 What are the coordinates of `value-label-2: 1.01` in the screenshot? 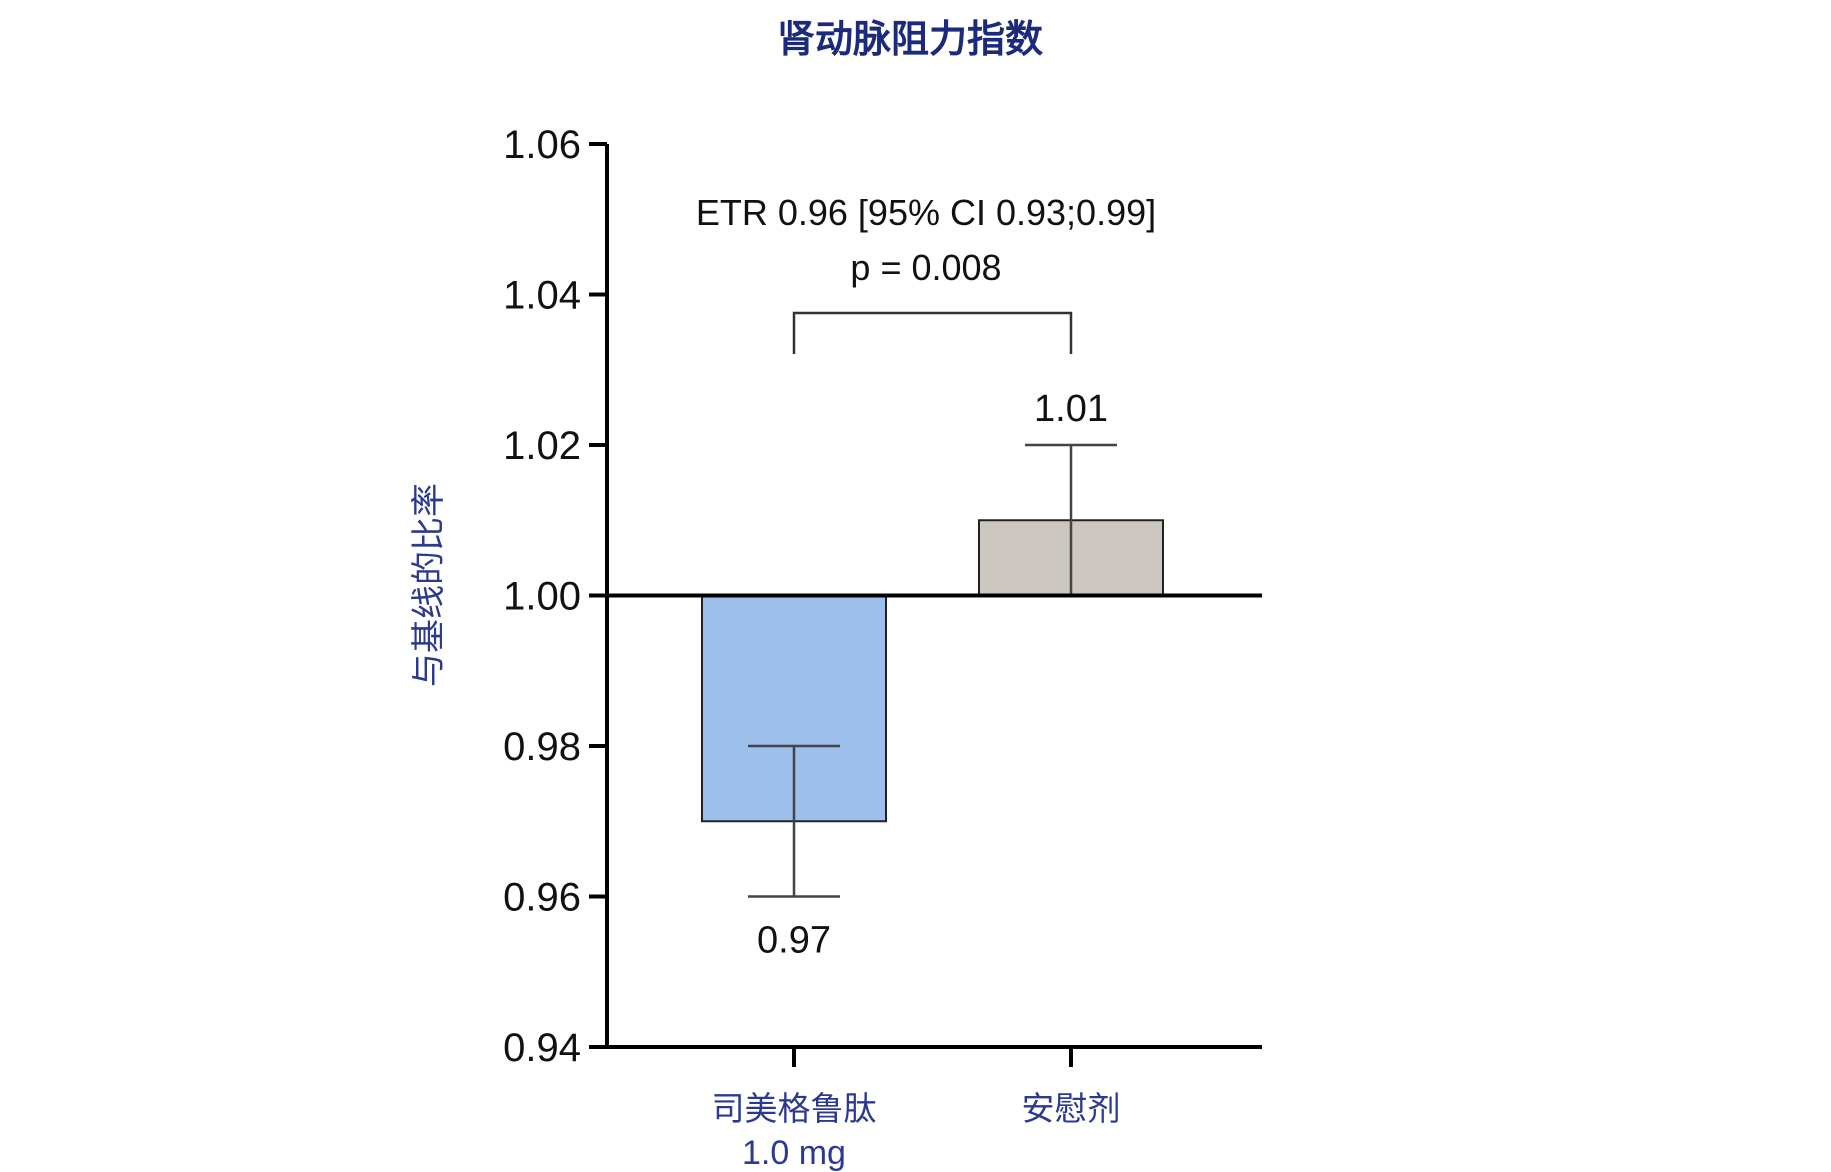 It's located at (1071, 409).